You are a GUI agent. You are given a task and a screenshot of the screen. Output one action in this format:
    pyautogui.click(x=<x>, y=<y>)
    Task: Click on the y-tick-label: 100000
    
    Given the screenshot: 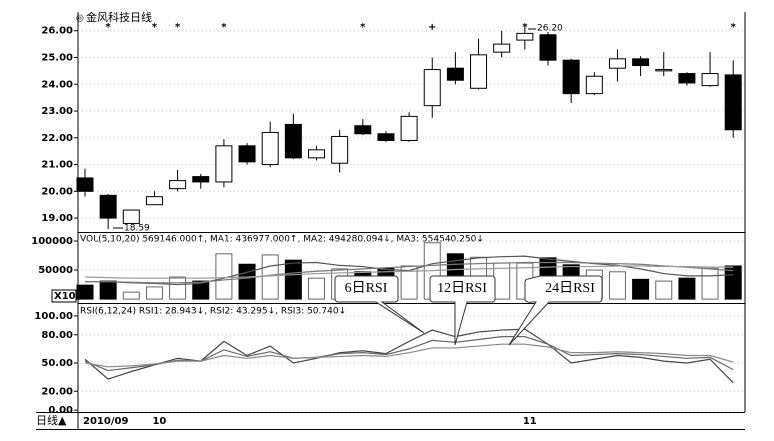 What is the action you would take?
    pyautogui.click(x=52, y=241)
    